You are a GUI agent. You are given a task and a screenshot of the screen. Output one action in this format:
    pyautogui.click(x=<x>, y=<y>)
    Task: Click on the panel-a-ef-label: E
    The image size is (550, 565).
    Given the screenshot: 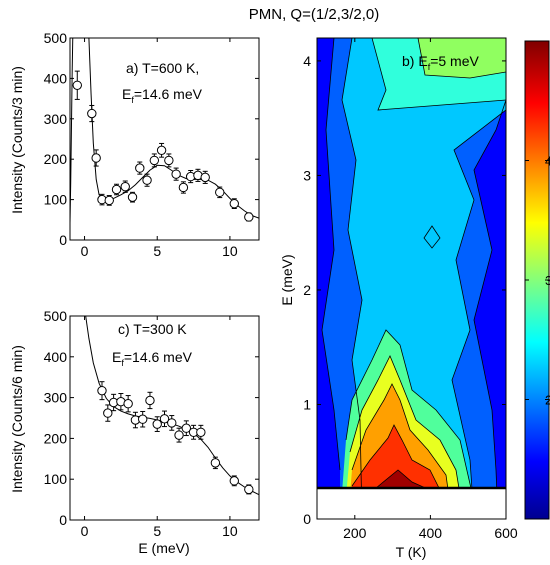 What is the action you would take?
    pyautogui.click(x=126, y=94)
    